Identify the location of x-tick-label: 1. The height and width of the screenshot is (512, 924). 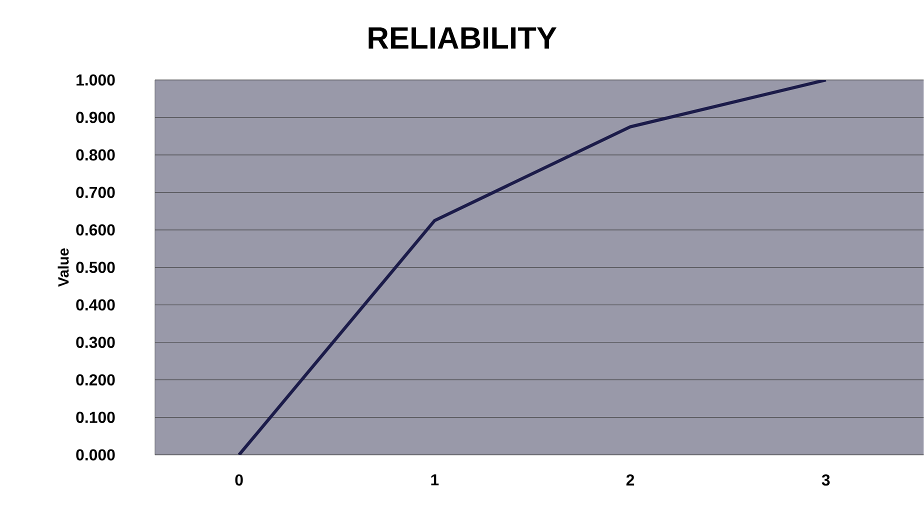
(435, 480).